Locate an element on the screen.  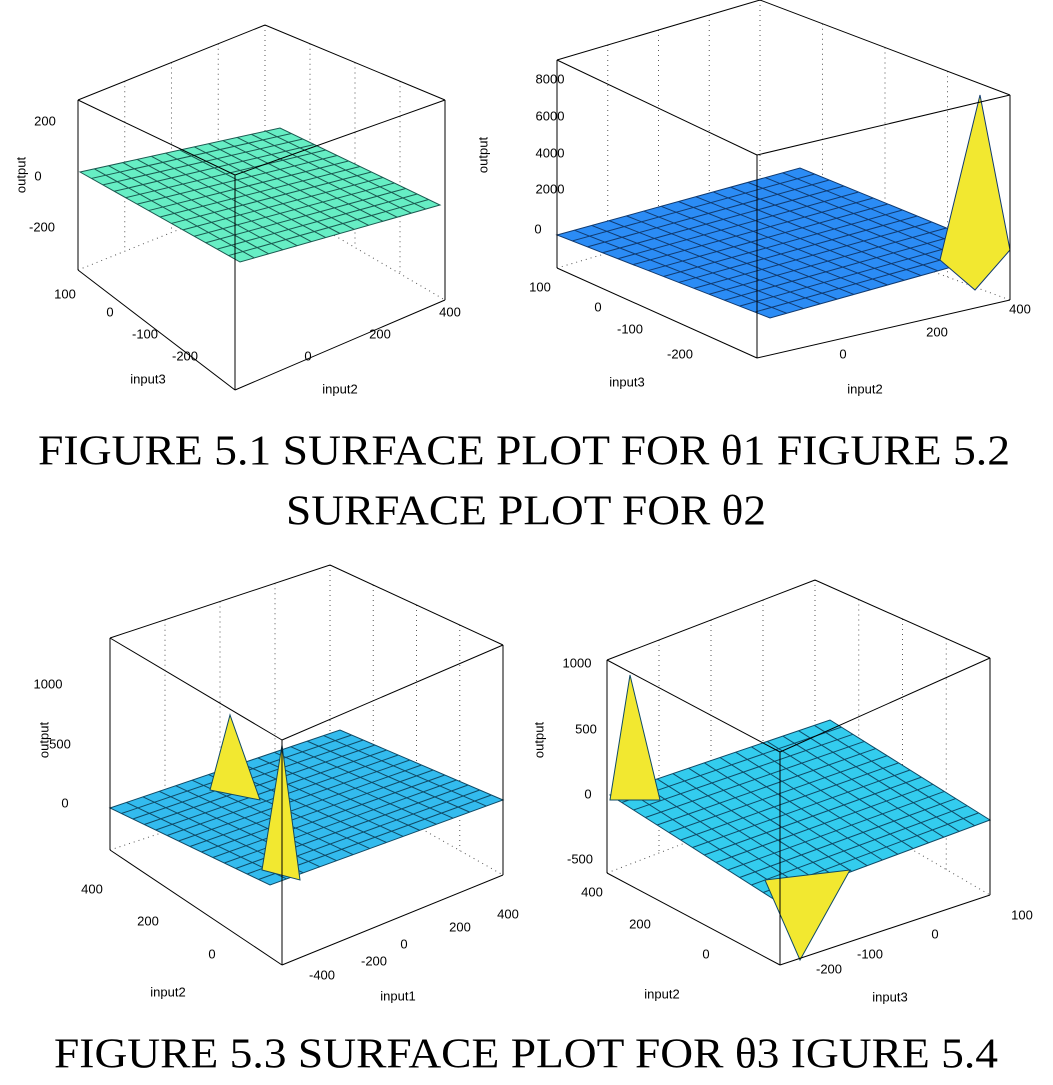
z-tick-label: -500 is located at coordinates (580, 858).